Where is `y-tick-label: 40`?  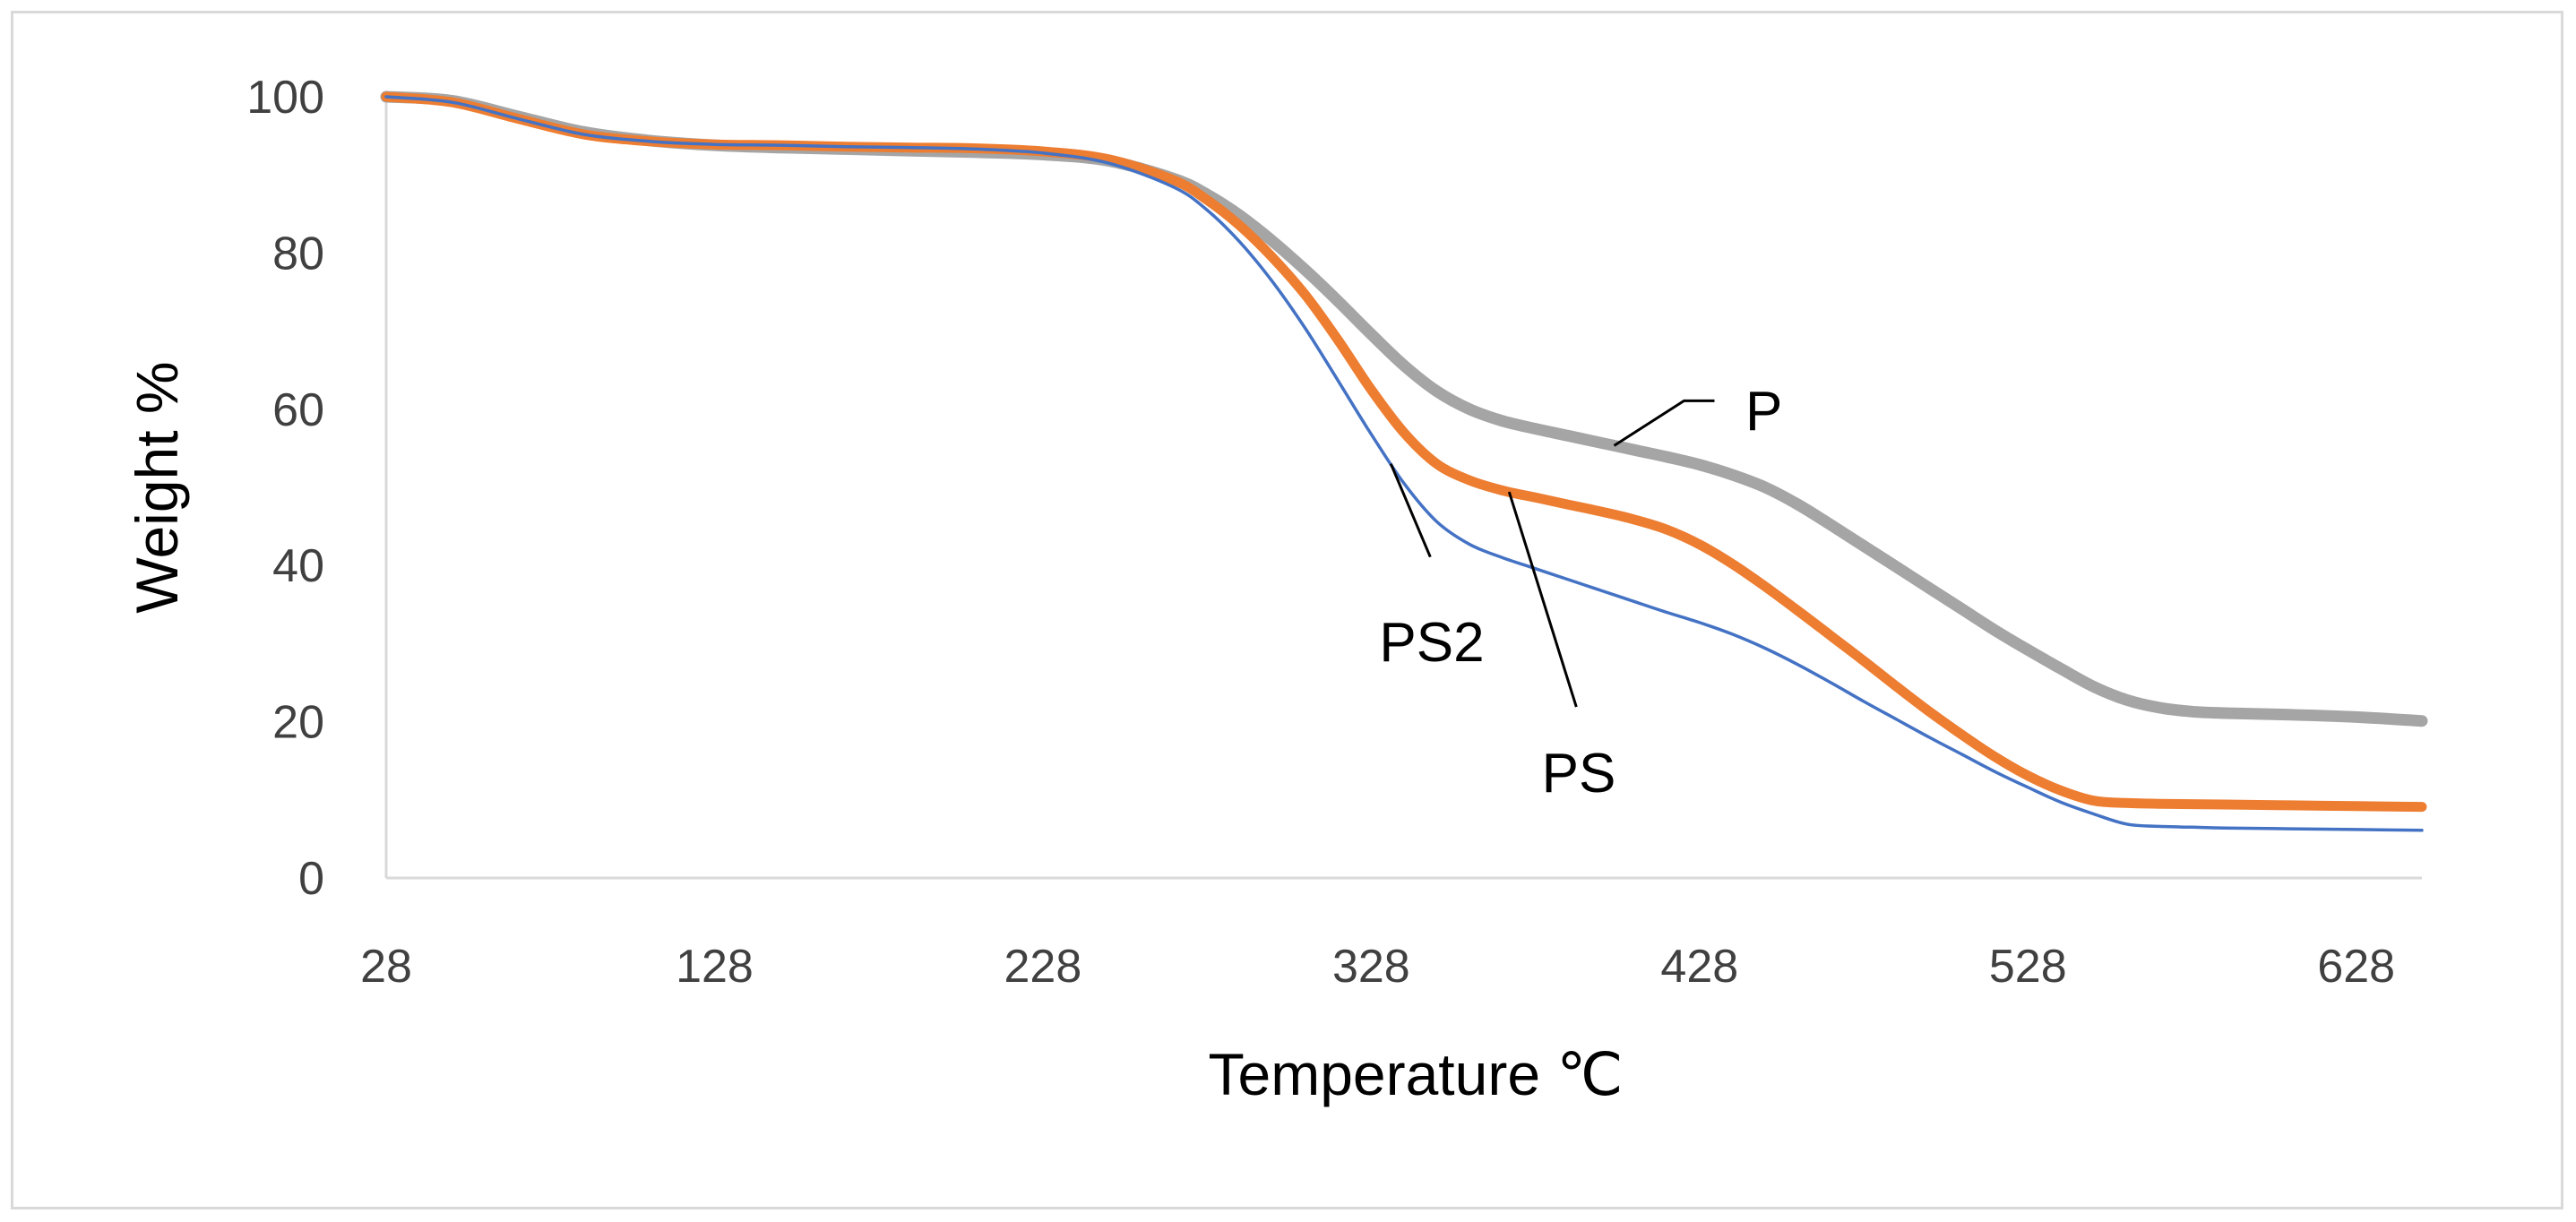 y-tick-label: 40 is located at coordinates (298, 566).